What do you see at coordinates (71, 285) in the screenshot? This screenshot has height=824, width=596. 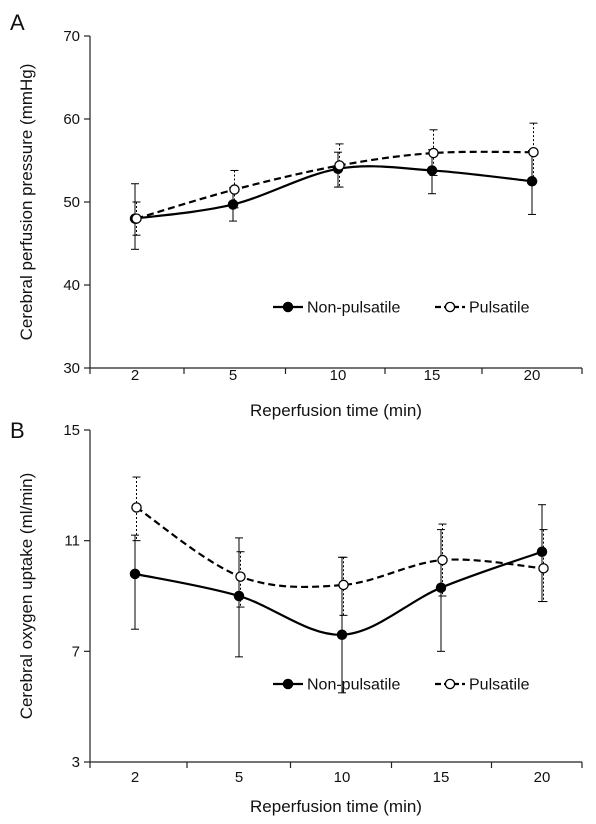 I see `y-tick-label: 40` at bounding box center [71, 285].